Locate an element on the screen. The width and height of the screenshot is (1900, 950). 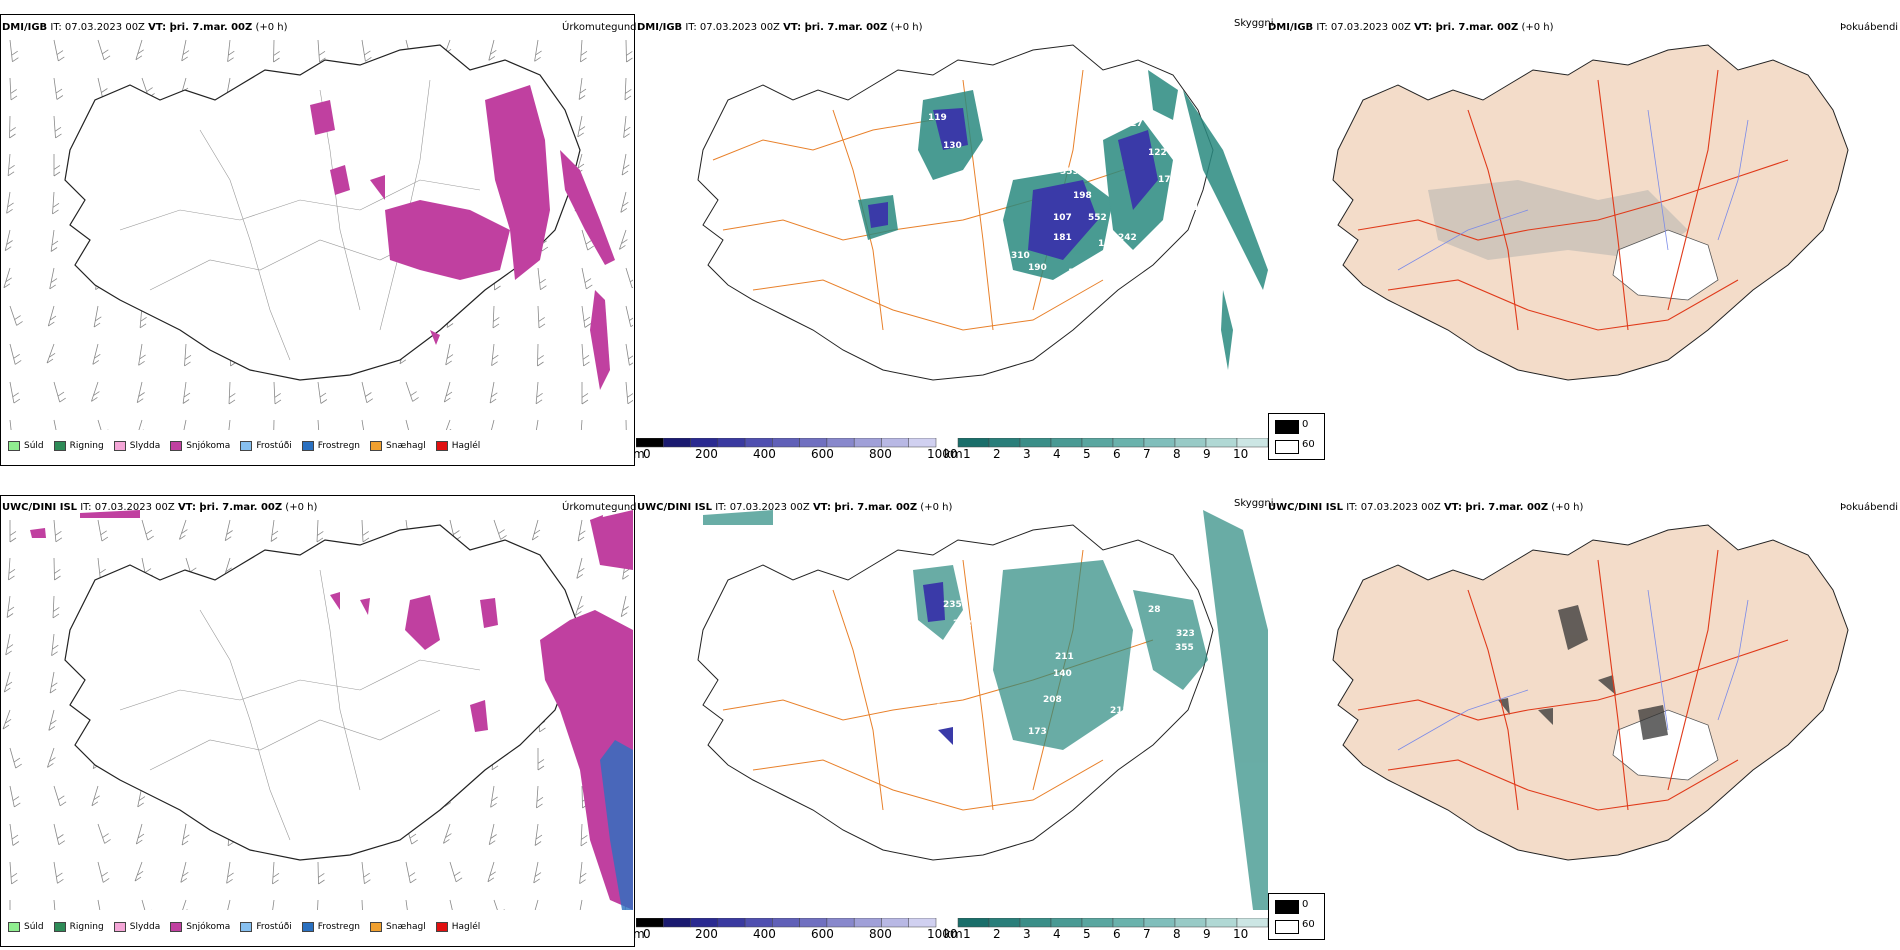
vis-value-label: 180 is located at coordinates (847, 233).